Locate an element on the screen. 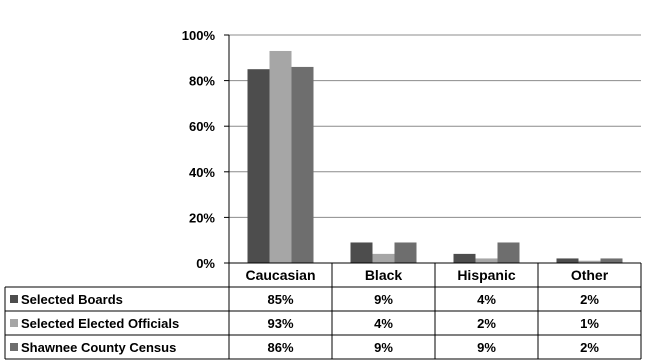  series-name: Selected Elected Officials is located at coordinates (100, 323).